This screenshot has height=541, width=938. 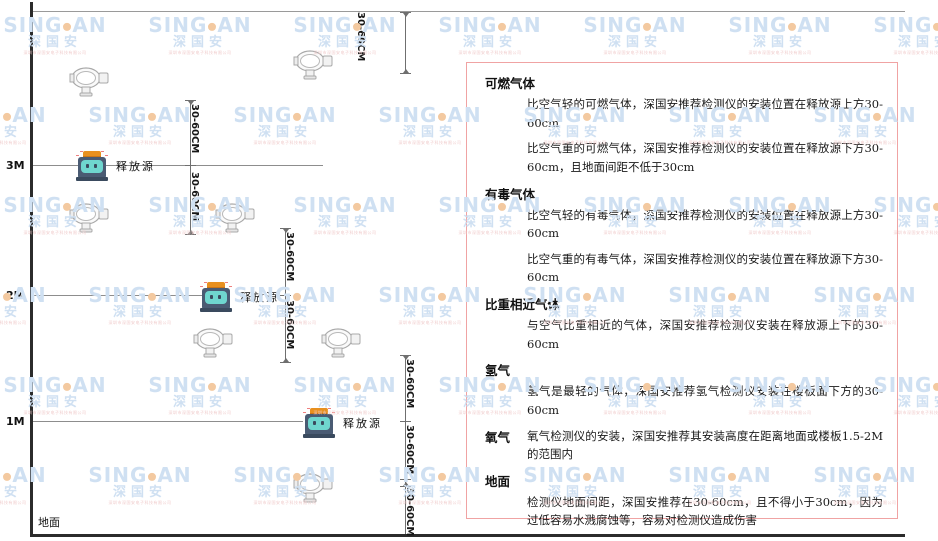 What do you see at coordinates (510, 194) in the screenshot?
I see `section-title: 有毒气体` at bounding box center [510, 194].